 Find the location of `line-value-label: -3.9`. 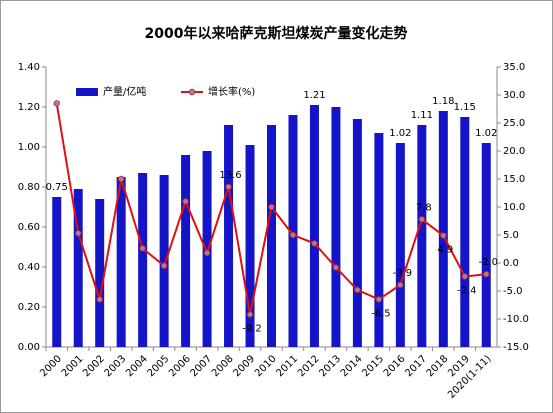

line-value-label: -3.9 is located at coordinates (403, 273).